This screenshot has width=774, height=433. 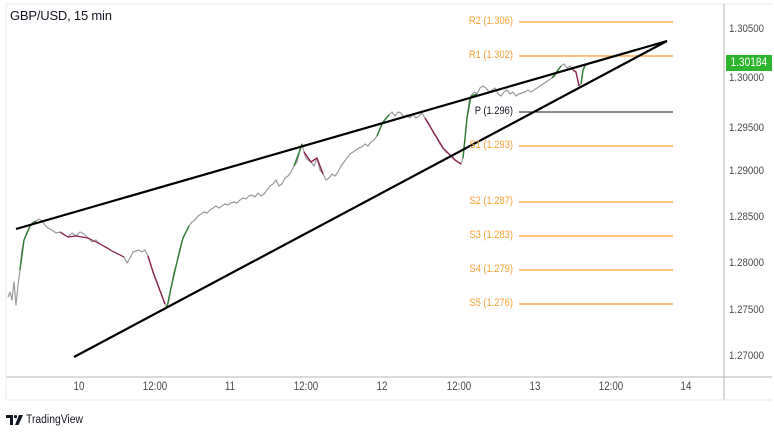 What do you see at coordinates (746, 29) in the screenshot?
I see `y-tick: 1.30500` at bounding box center [746, 29].